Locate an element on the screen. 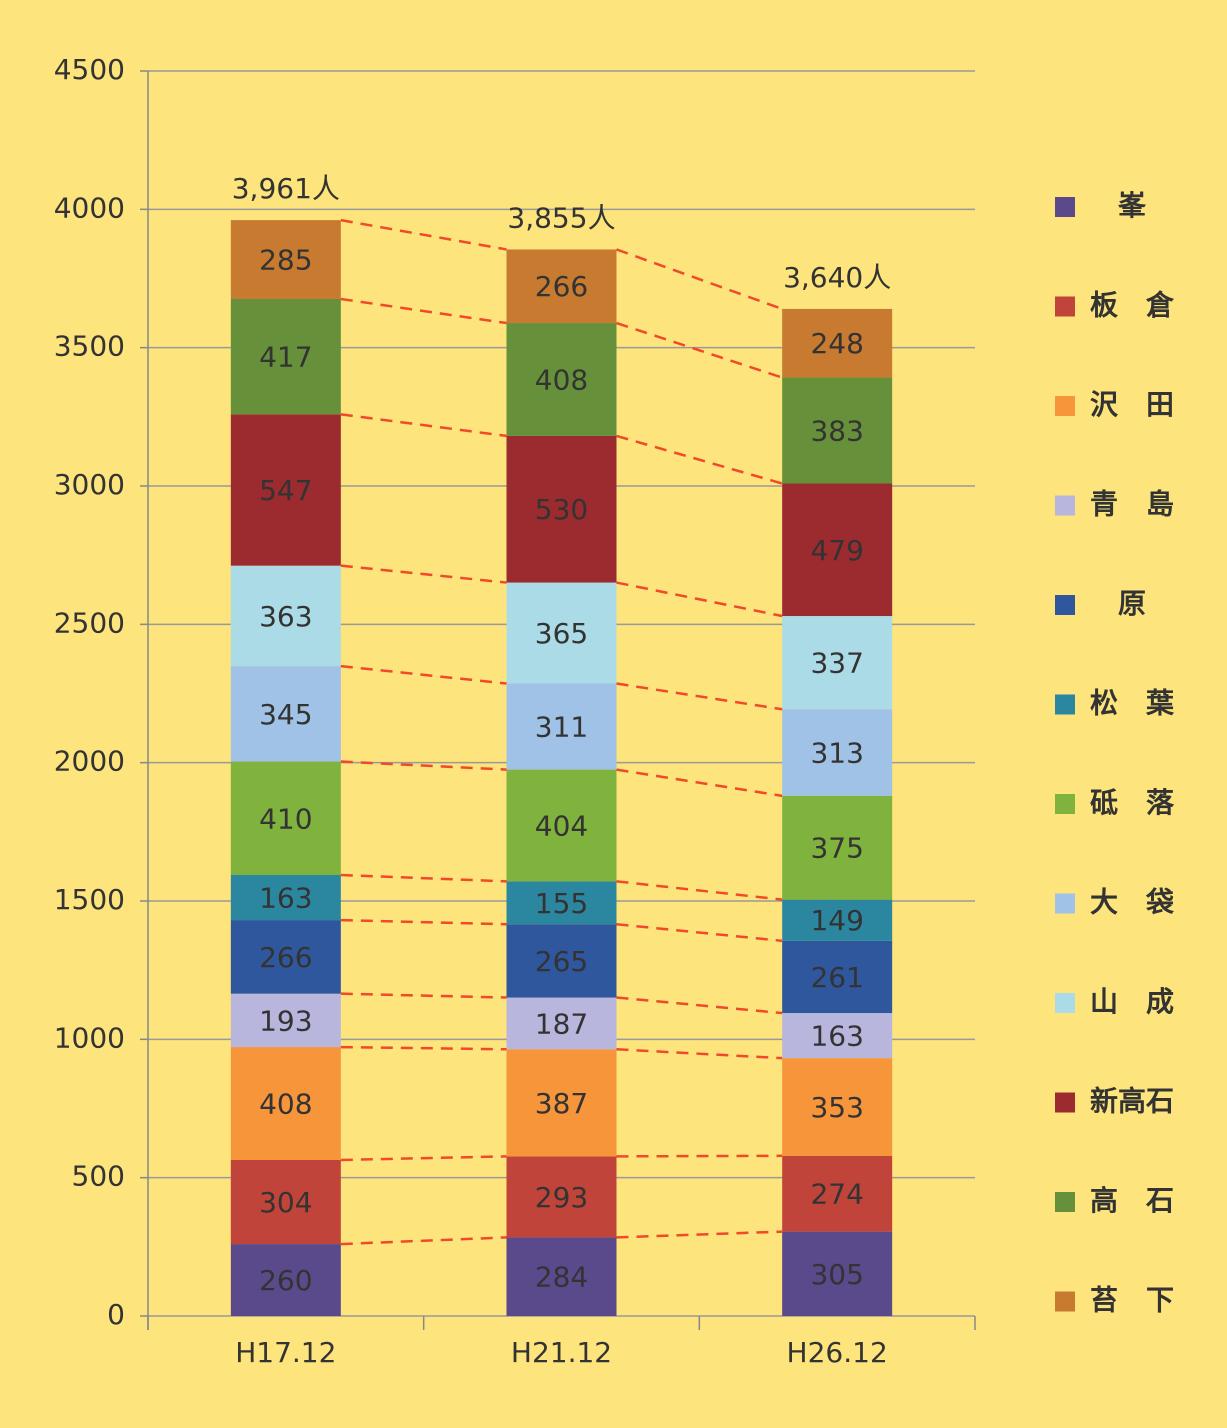 The width and height of the screenshot is (1227, 1428). value-label: 149 is located at coordinates (836, 920).